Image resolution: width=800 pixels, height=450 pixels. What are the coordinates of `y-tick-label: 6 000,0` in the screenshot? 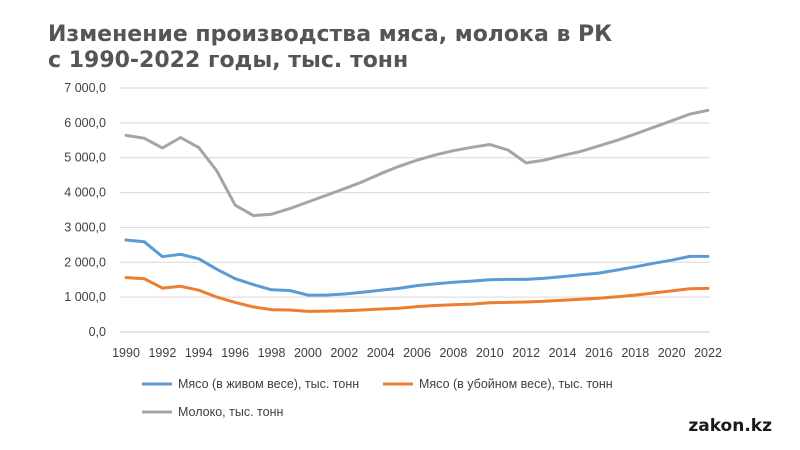 It's located at (85, 123).